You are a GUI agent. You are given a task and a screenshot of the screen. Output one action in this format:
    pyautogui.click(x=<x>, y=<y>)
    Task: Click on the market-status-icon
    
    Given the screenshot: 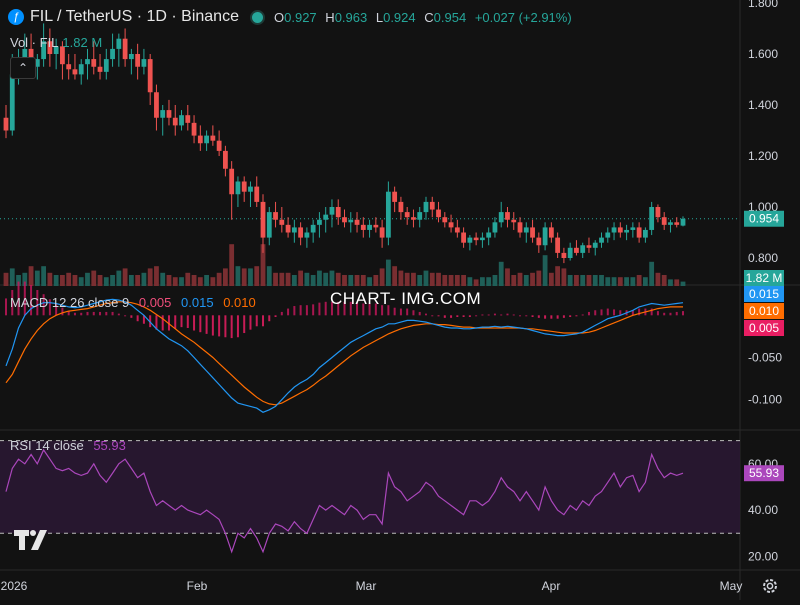 What is the action you would take?
    pyautogui.click(x=257, y=17)
    